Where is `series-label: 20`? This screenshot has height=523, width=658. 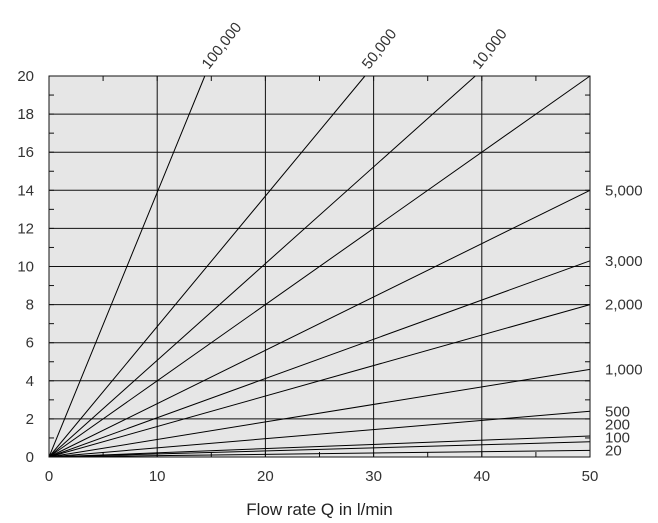
series-label: 20 is located at coordinates (613, 450).